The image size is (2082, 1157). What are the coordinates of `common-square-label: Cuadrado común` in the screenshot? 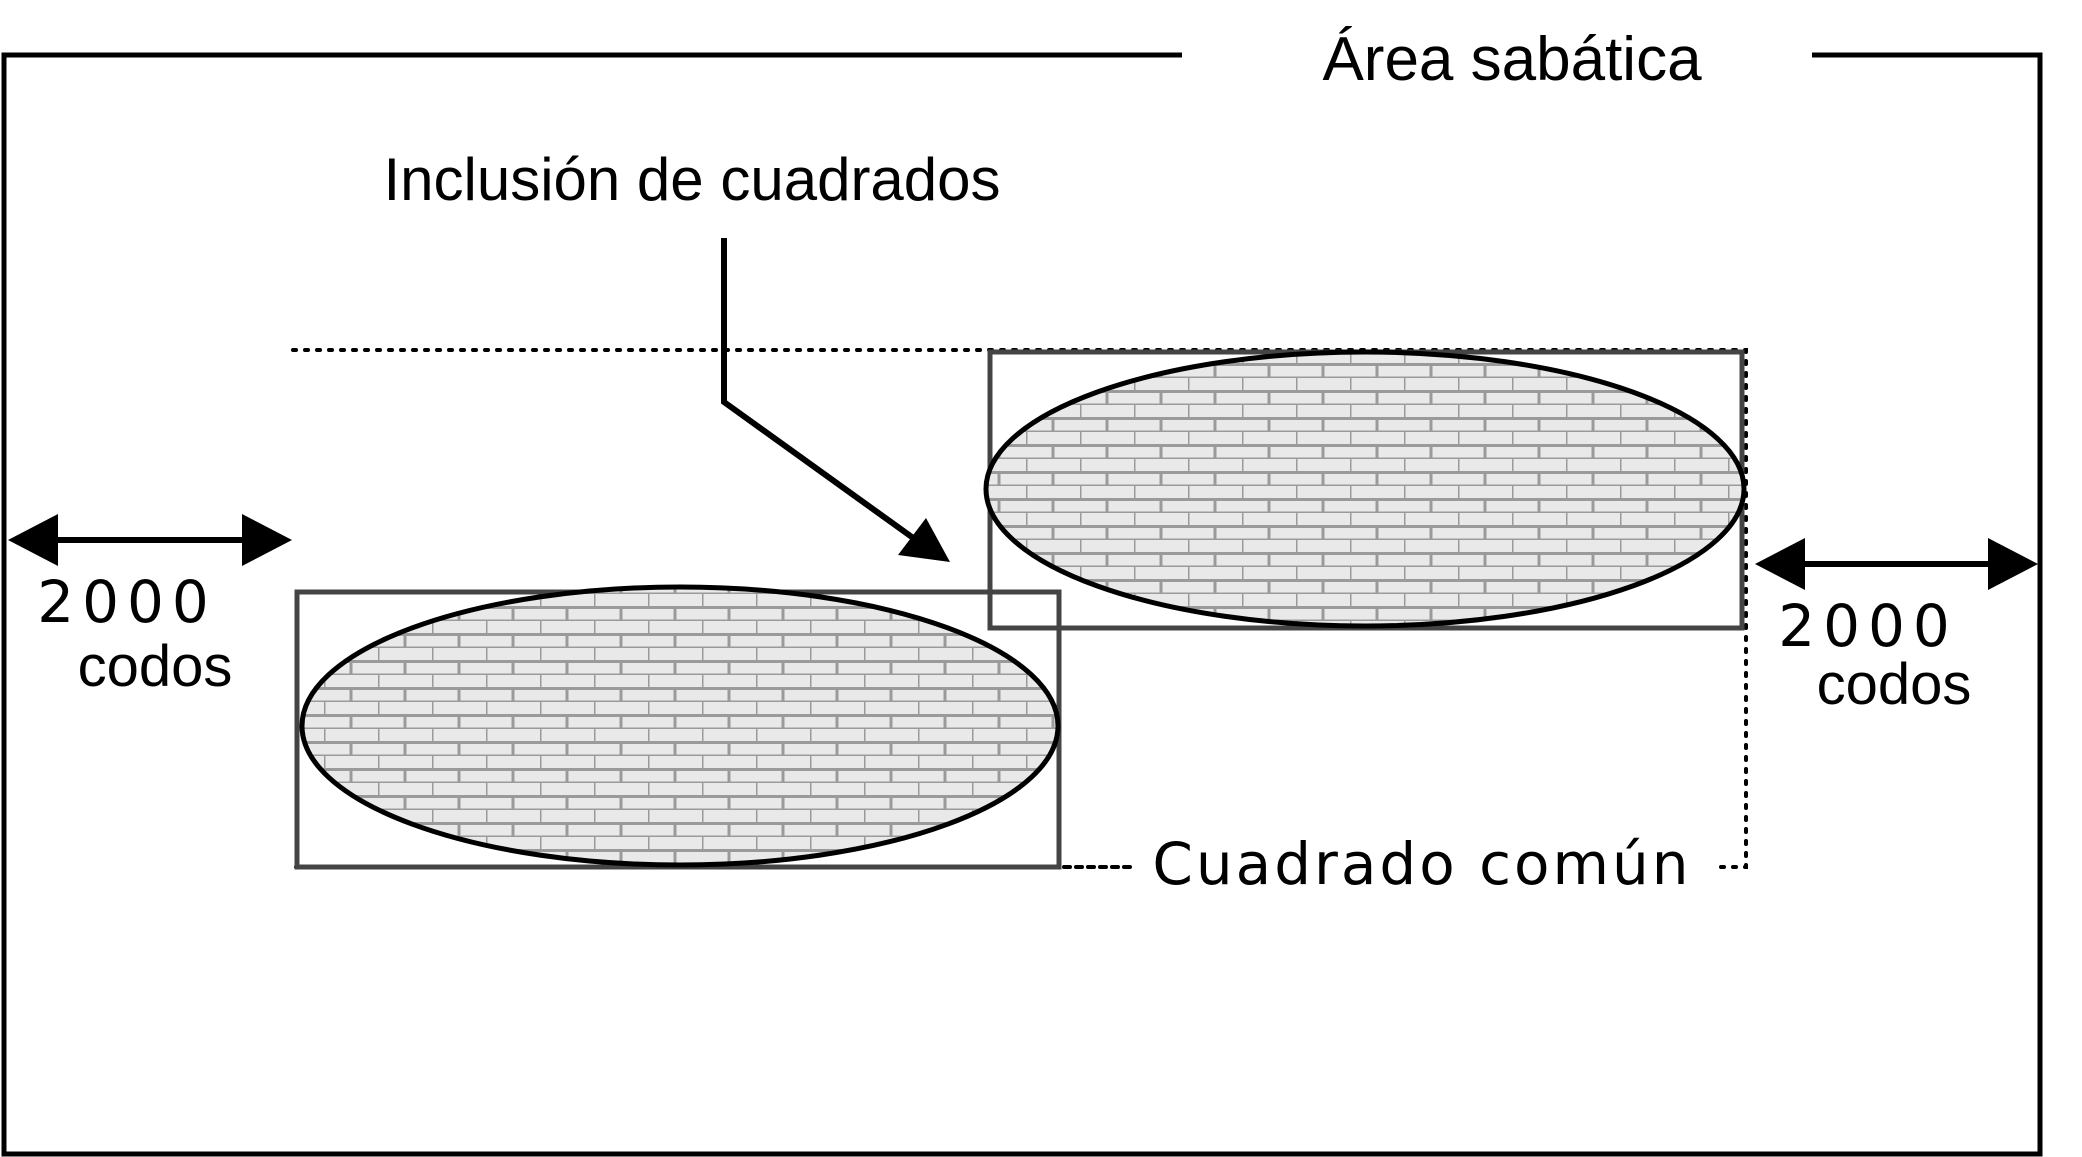 It's located at (1421, 864).